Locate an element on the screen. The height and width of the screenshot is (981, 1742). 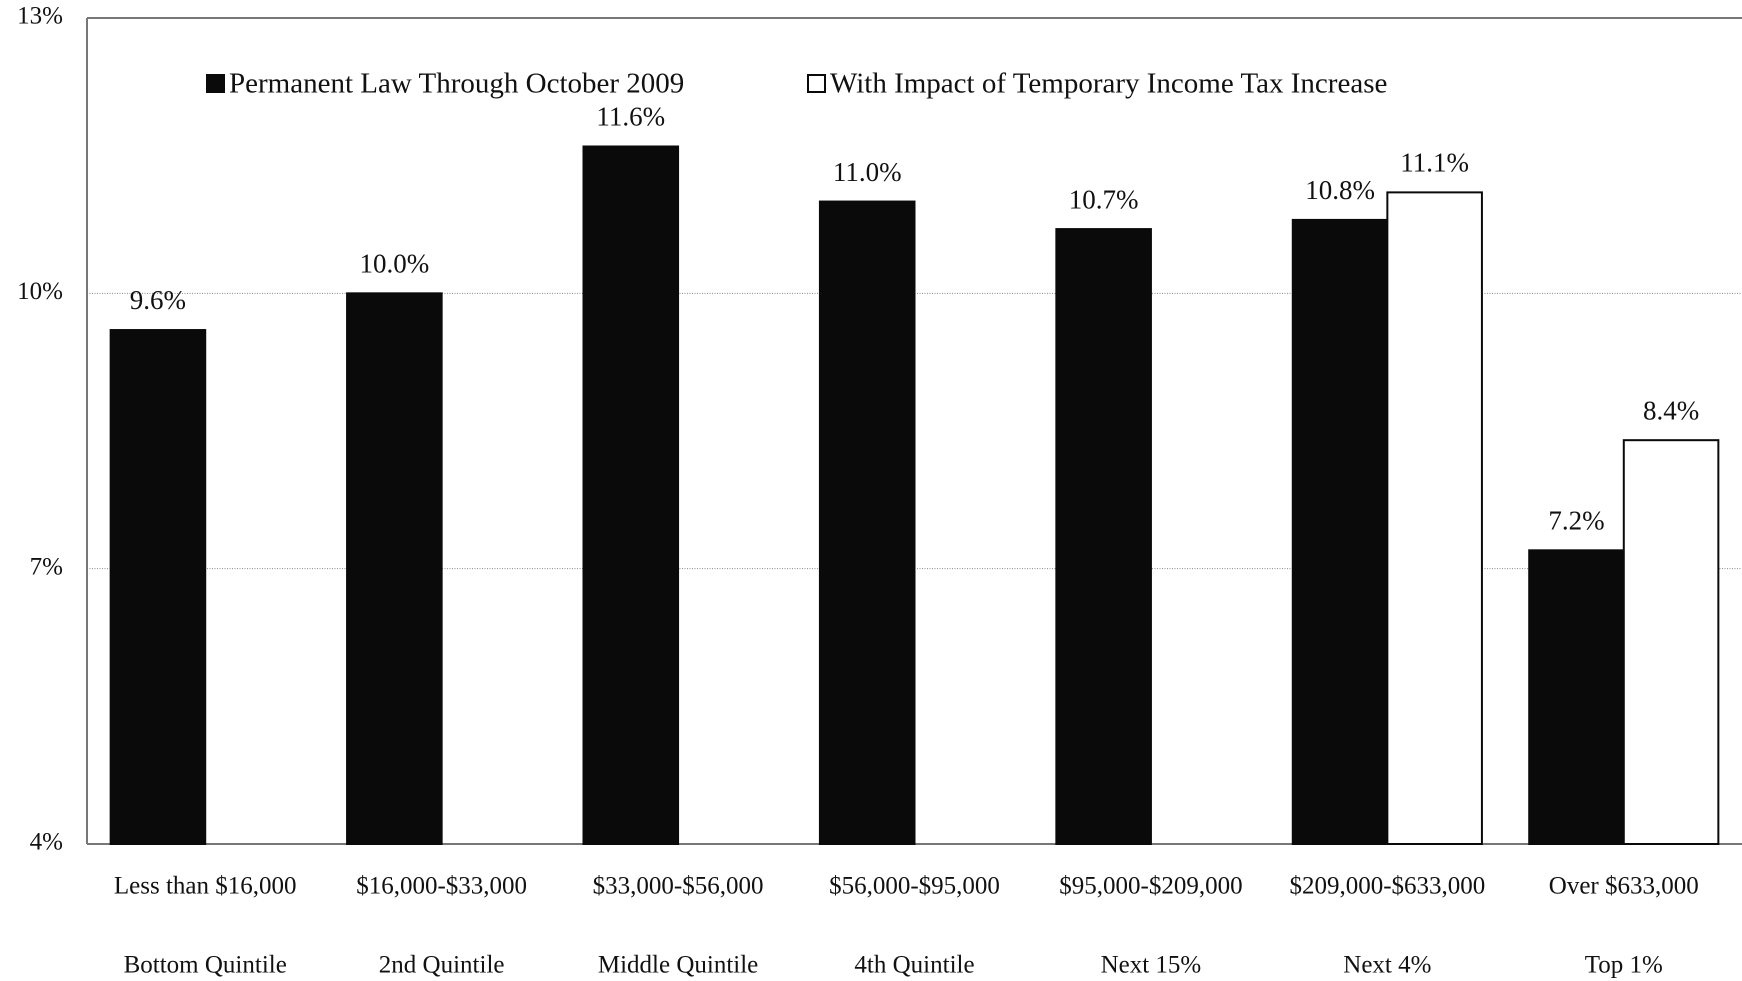
x-tick-label: Less than $16,000 is located at coordinates (205, 886).